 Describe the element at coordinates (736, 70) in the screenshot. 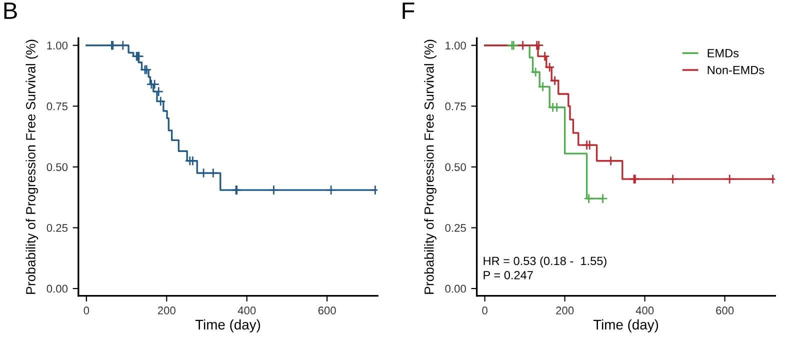

I see `legend-label: Non-EMDs` at that location.